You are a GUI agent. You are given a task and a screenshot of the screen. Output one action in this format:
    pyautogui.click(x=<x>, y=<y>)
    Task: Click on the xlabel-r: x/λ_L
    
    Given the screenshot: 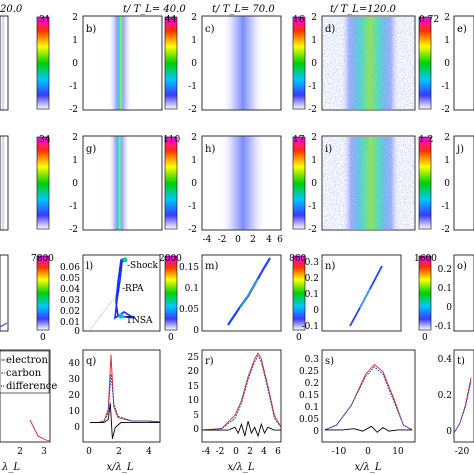 What is the action you would take?
    pyautogui.click(x=241, y=467)
    